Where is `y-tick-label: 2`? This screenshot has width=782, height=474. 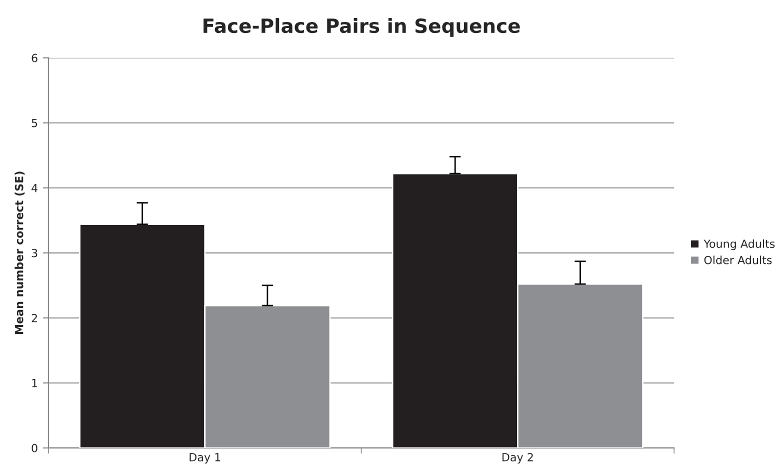
y-tick-label: 2 is located at coordinates (34, 318).